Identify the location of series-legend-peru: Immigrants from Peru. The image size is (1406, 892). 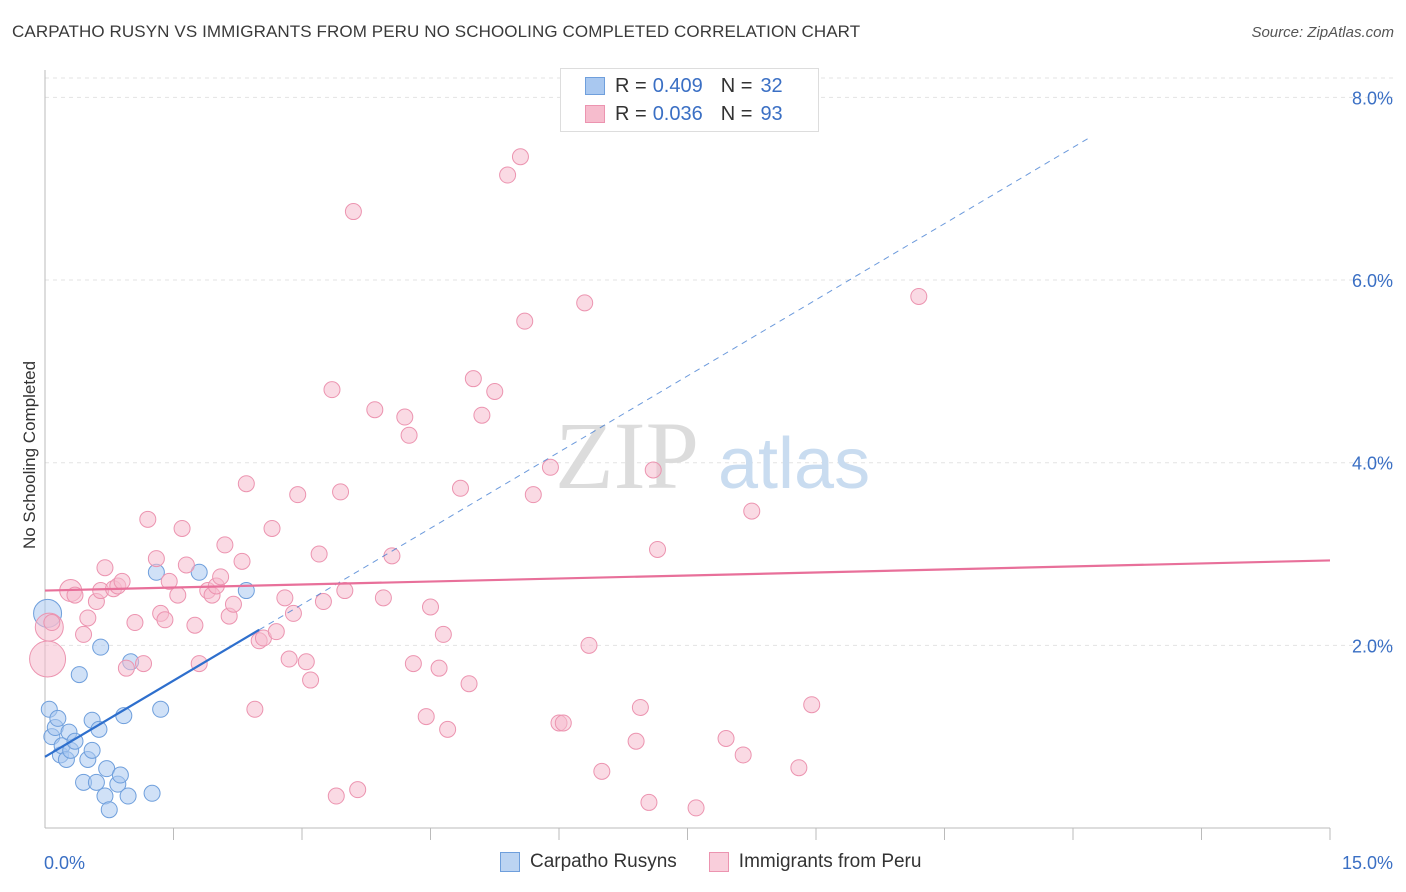
(815, 862).